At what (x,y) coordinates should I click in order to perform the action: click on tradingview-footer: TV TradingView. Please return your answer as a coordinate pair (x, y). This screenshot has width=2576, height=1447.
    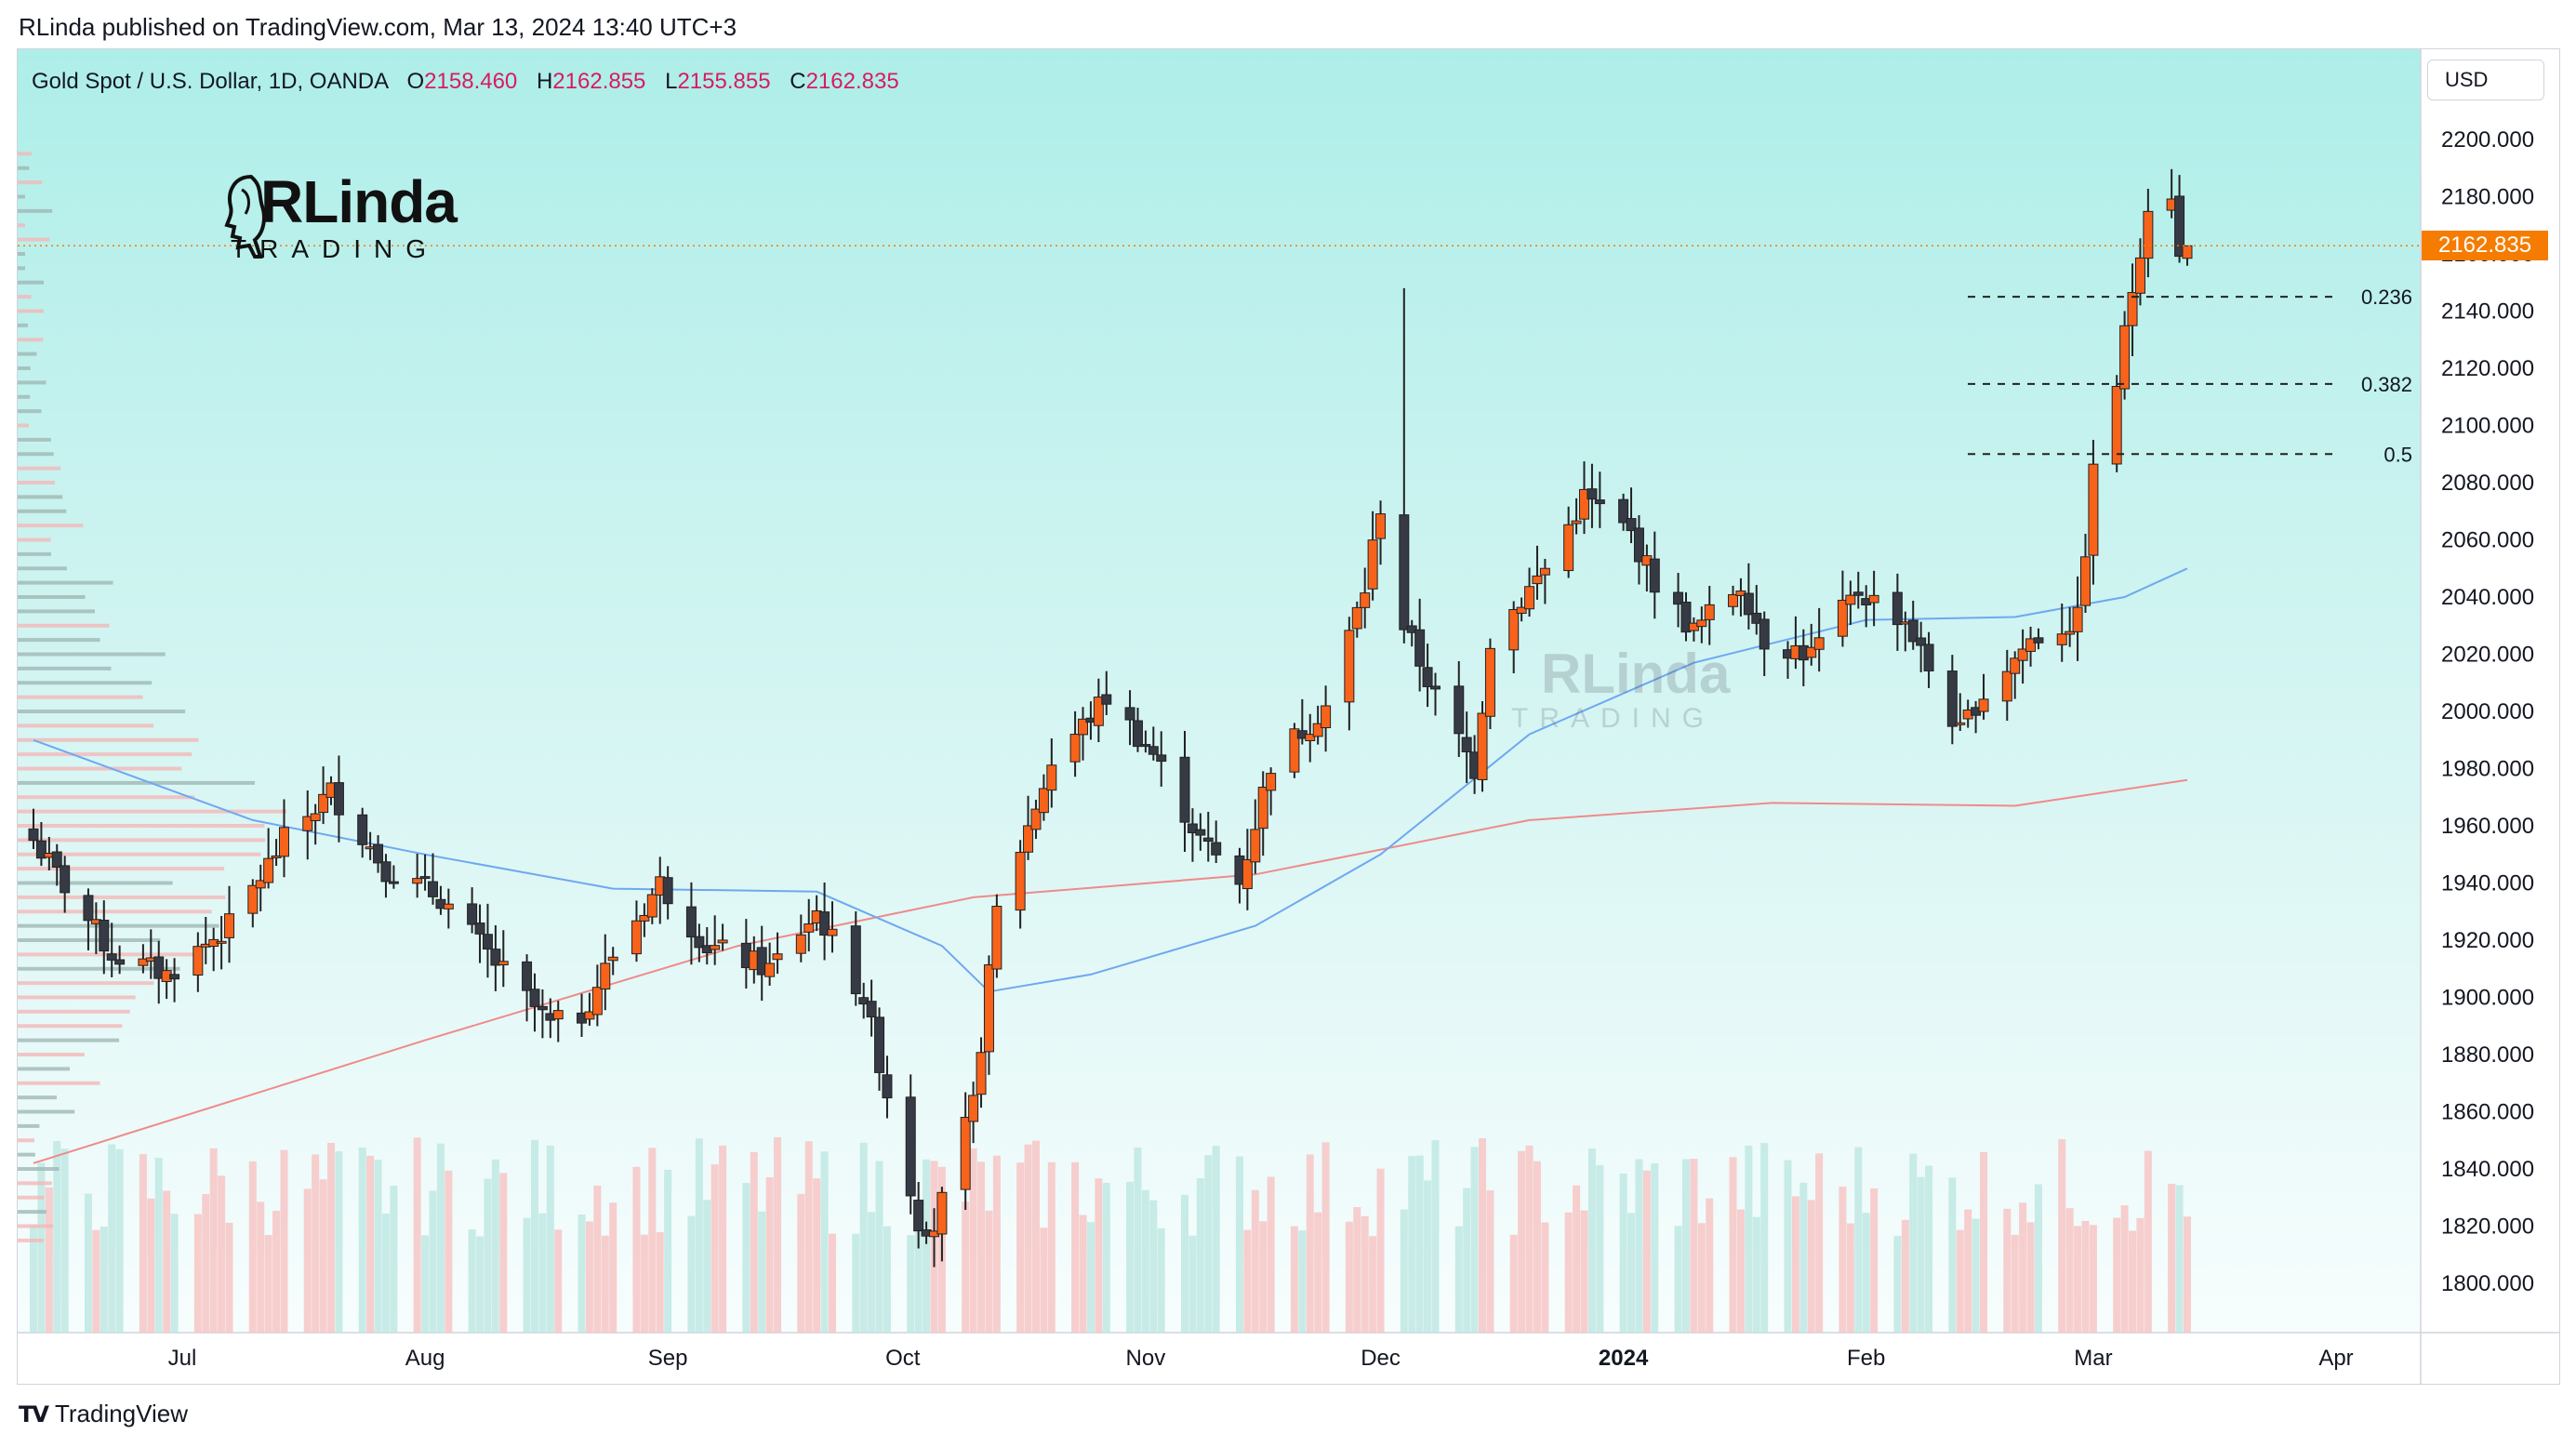
    Looking at the image, I should click on (103, 1414).